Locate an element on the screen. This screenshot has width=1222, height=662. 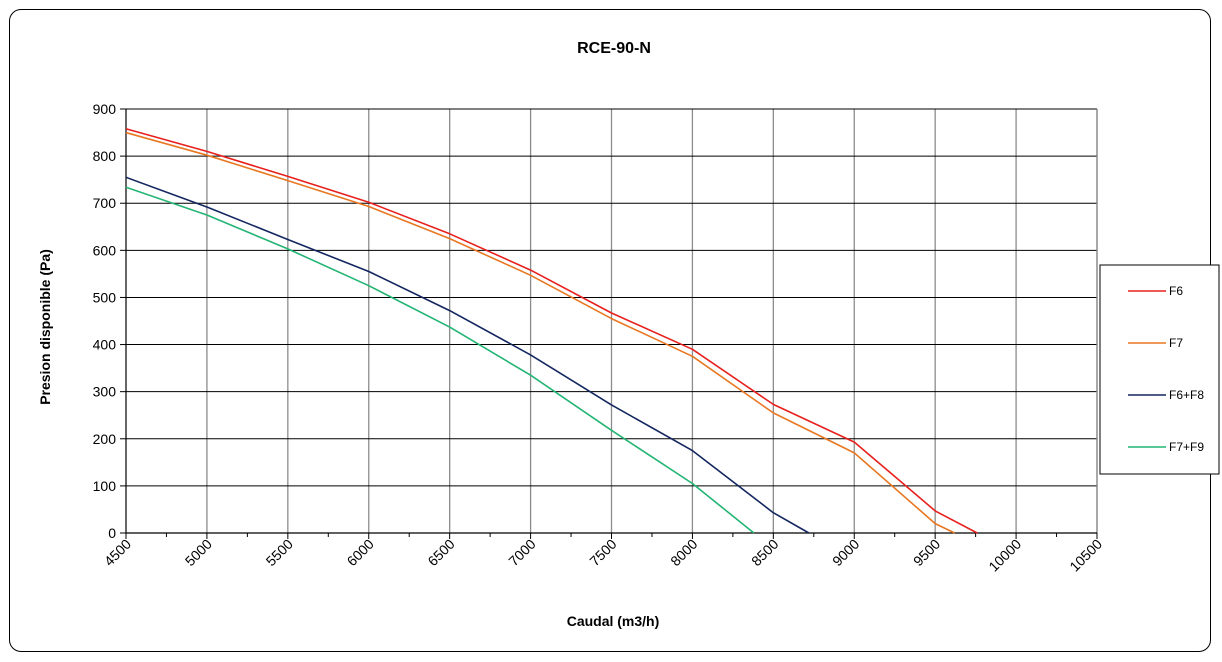
y-tick-label: 700 is located at coordinates (105, 203).